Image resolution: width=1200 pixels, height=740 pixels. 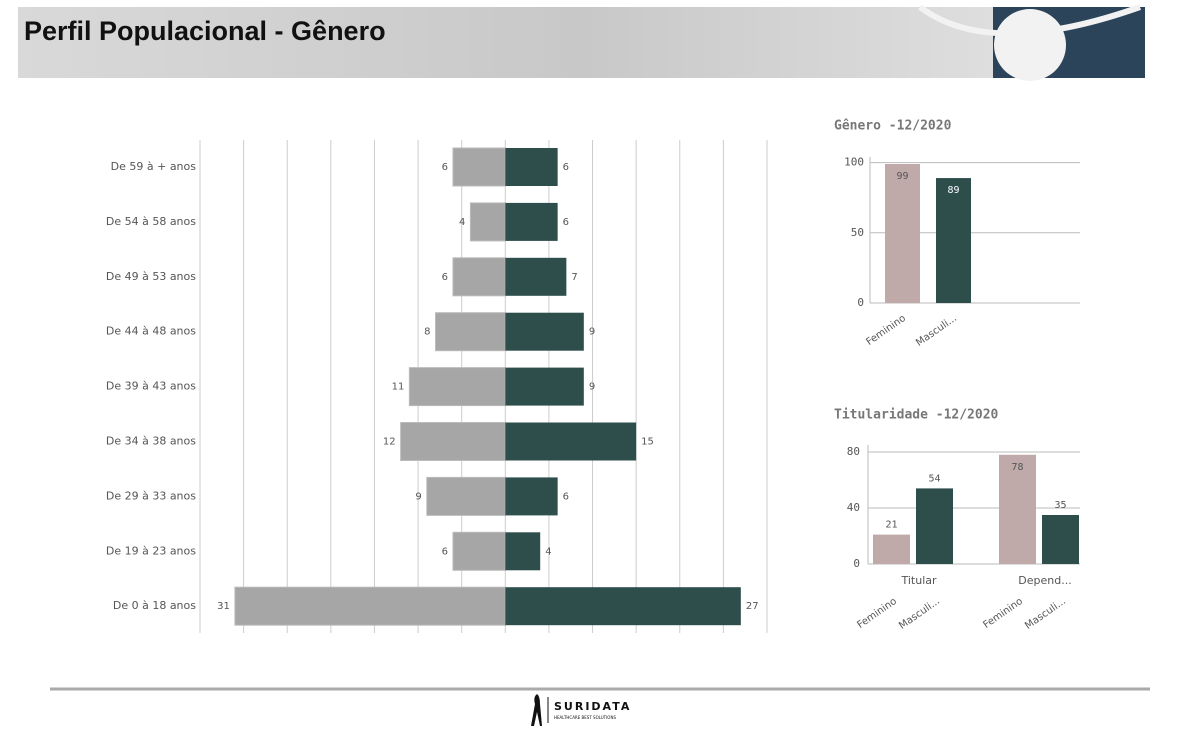 What do you see at coordinates (398, 387) in the screenshot?
I see `data-label: 11` at bounding box center [398, 387].